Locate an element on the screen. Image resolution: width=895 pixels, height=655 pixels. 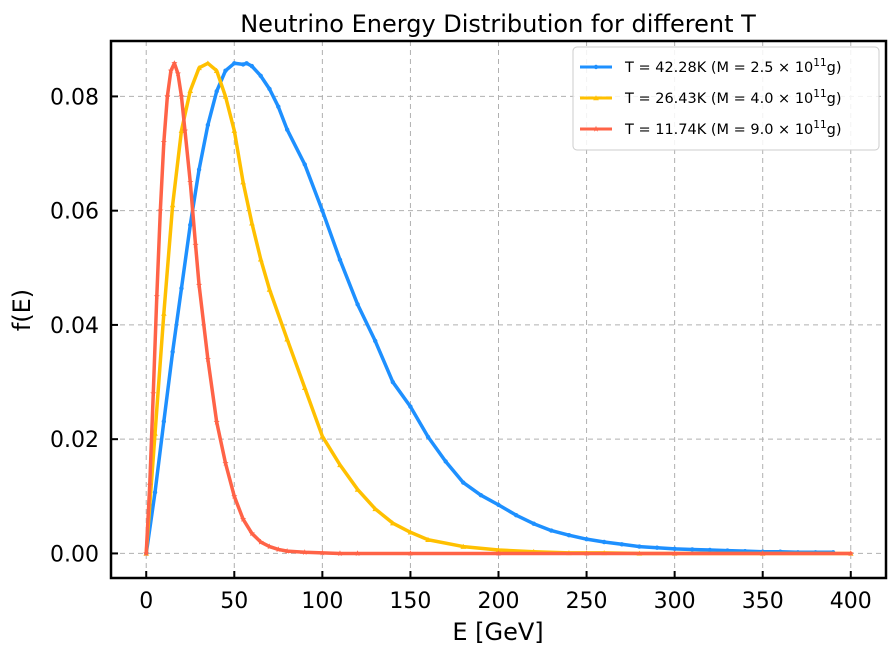
legend-label: T = 11.74K (M = 9.0 × 1011g) is located at coordinates (733, 128).